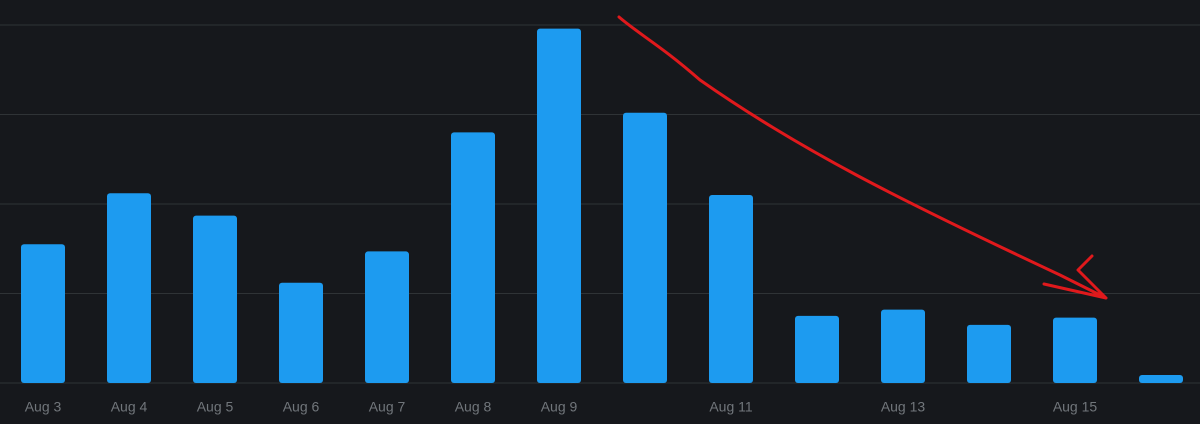  I want to click on x-tick-label: Aug 11, so click(731, 407).